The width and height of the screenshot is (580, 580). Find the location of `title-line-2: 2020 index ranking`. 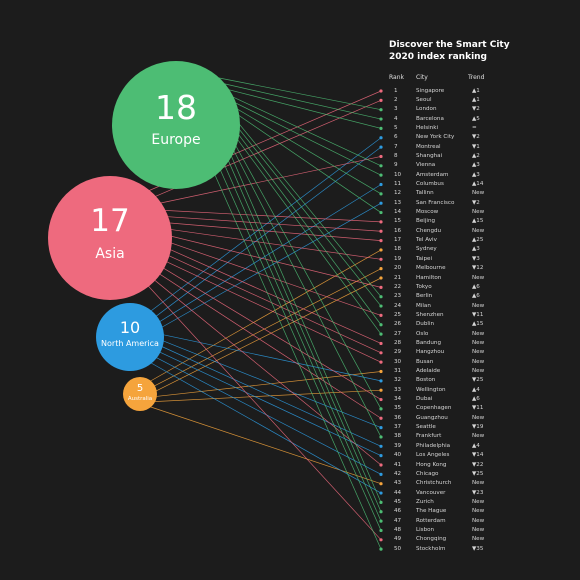

title-line-2: 2020 index ranking is located at coordinates (438, 57).